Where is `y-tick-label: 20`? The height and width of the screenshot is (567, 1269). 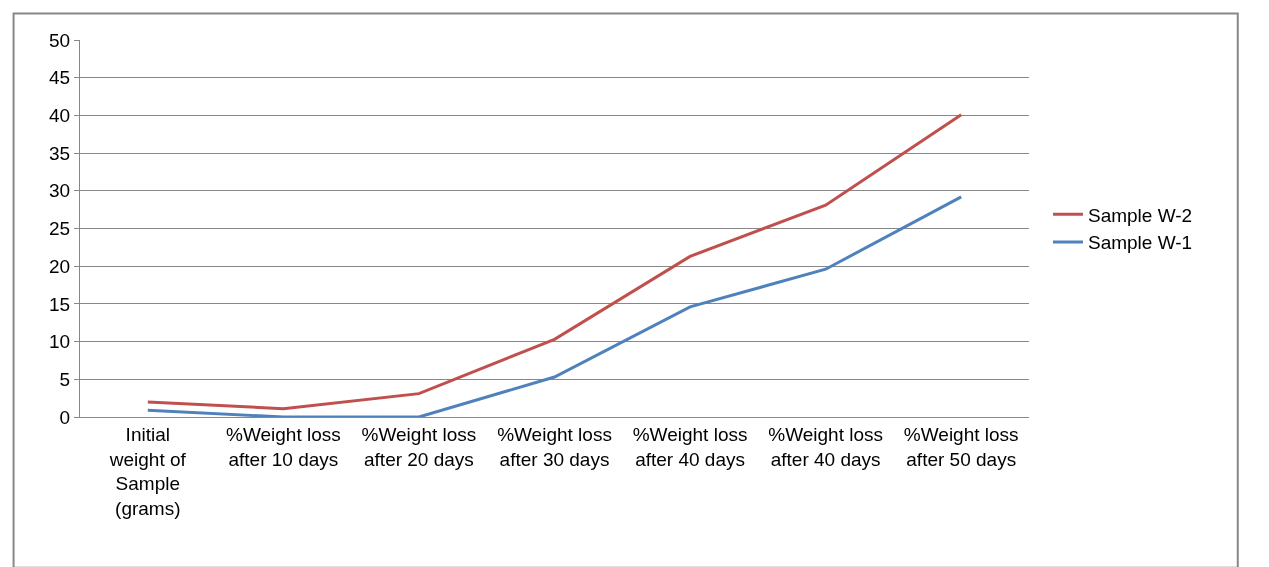 y-tick-label: 20 is located at coordinates (60, 266).